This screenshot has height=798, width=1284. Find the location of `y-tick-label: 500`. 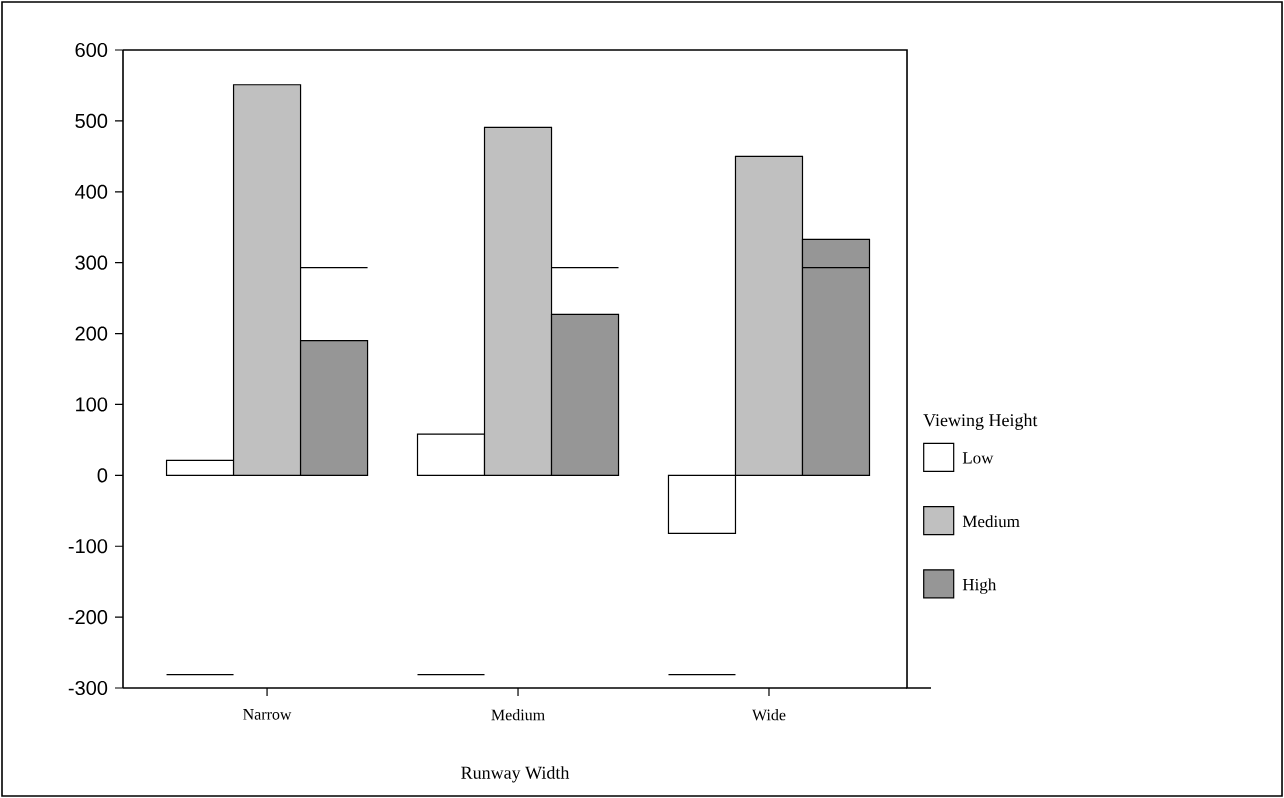

y-tick-label: 500 is located at coordinates (91, 120).